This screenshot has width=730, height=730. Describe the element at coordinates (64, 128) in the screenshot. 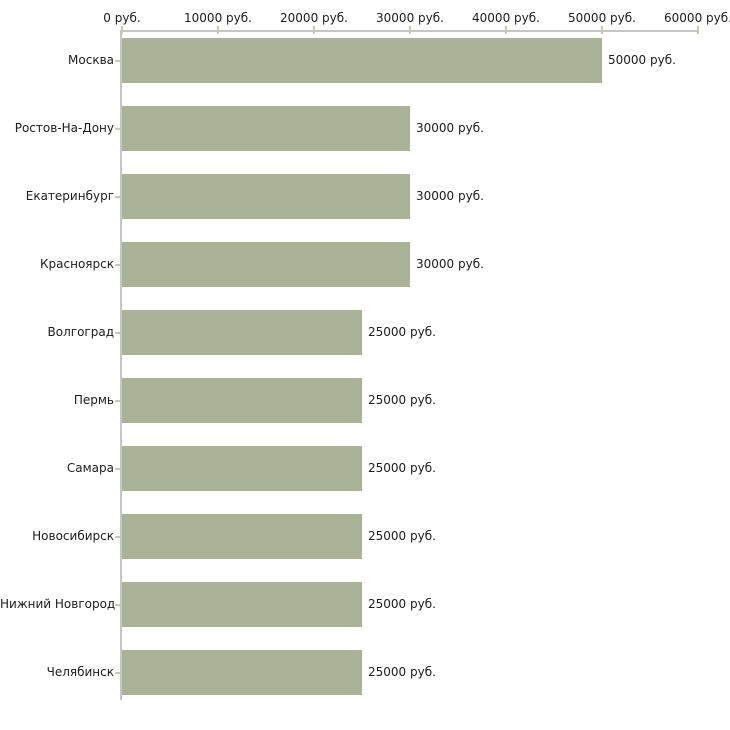

I see `category-label: Ростов-На-Дону` at that location.